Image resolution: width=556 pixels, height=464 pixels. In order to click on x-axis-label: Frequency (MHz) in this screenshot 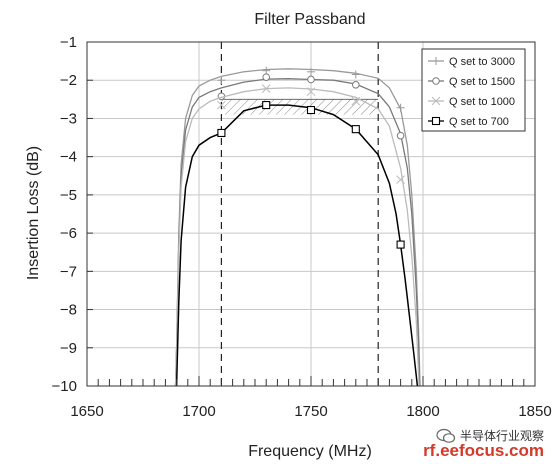, I will do `click(310, 451)`.